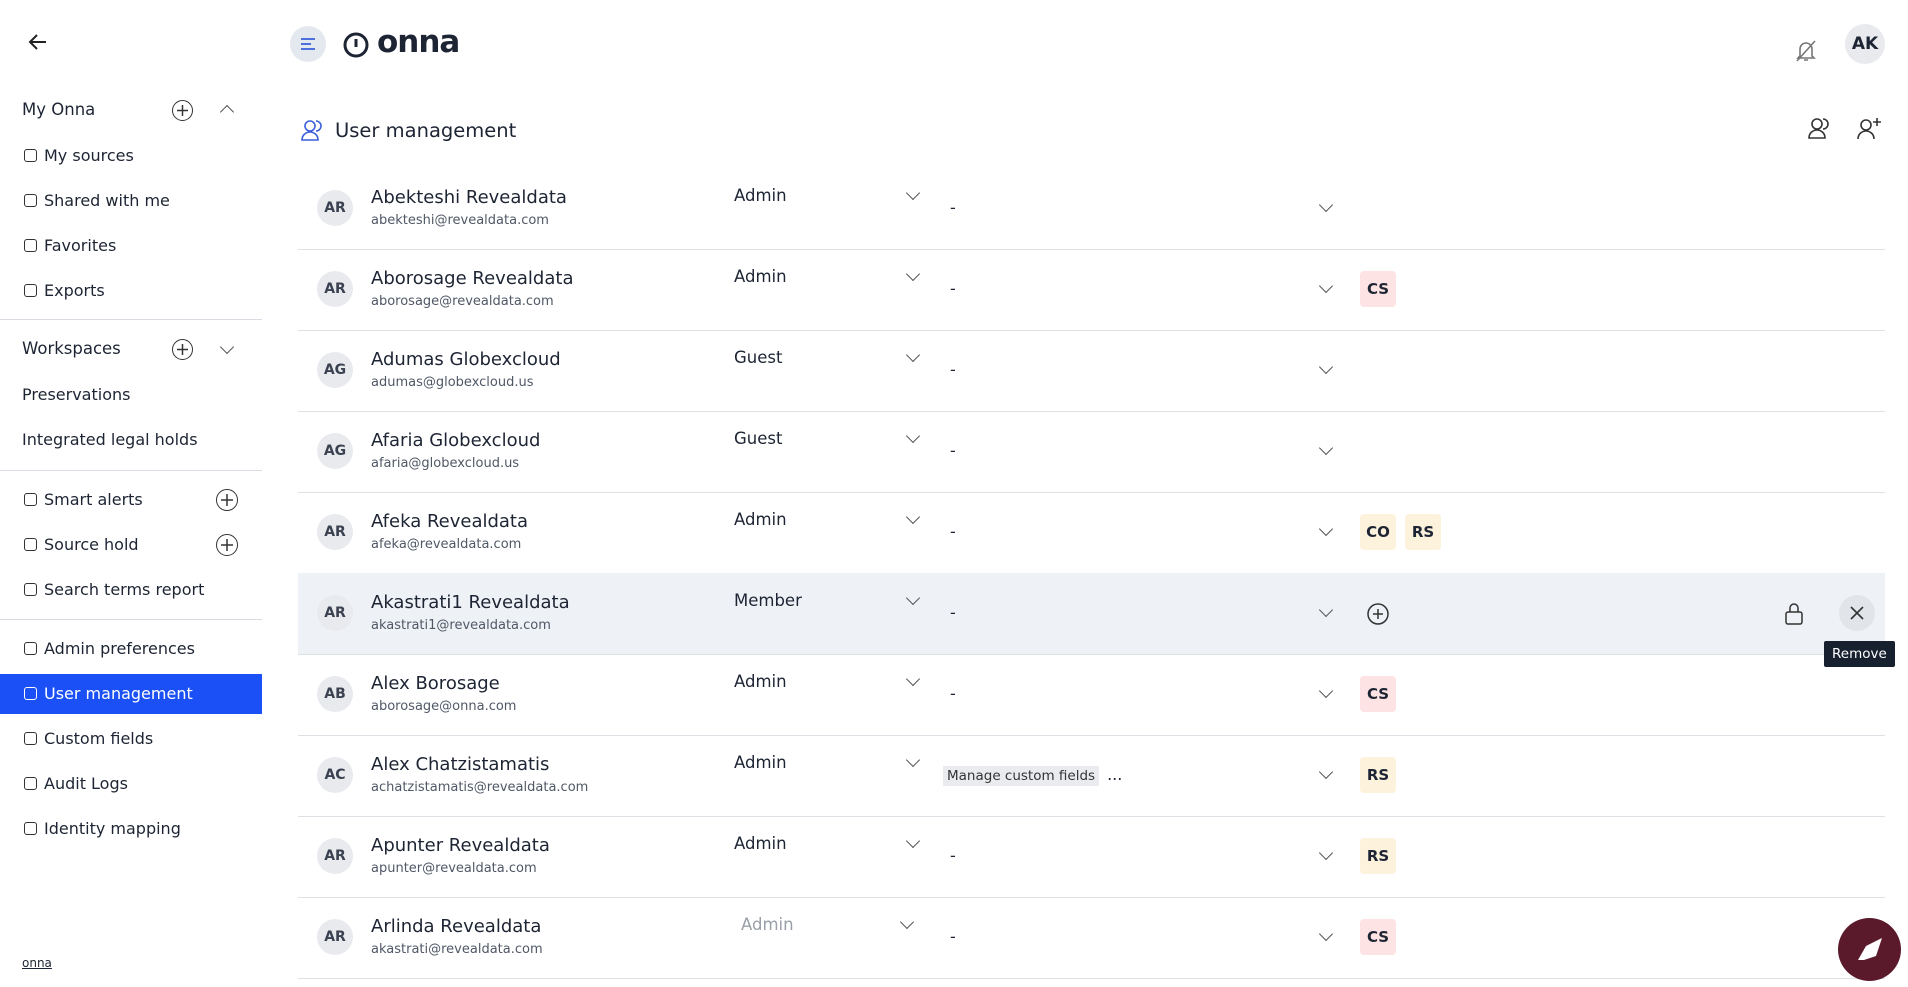 The width and height of the screenshot is (1908, 987). What do you see at coordinates (308, 44) in the screenshot?
I see `menu-button` at bounding box center [308, 44].